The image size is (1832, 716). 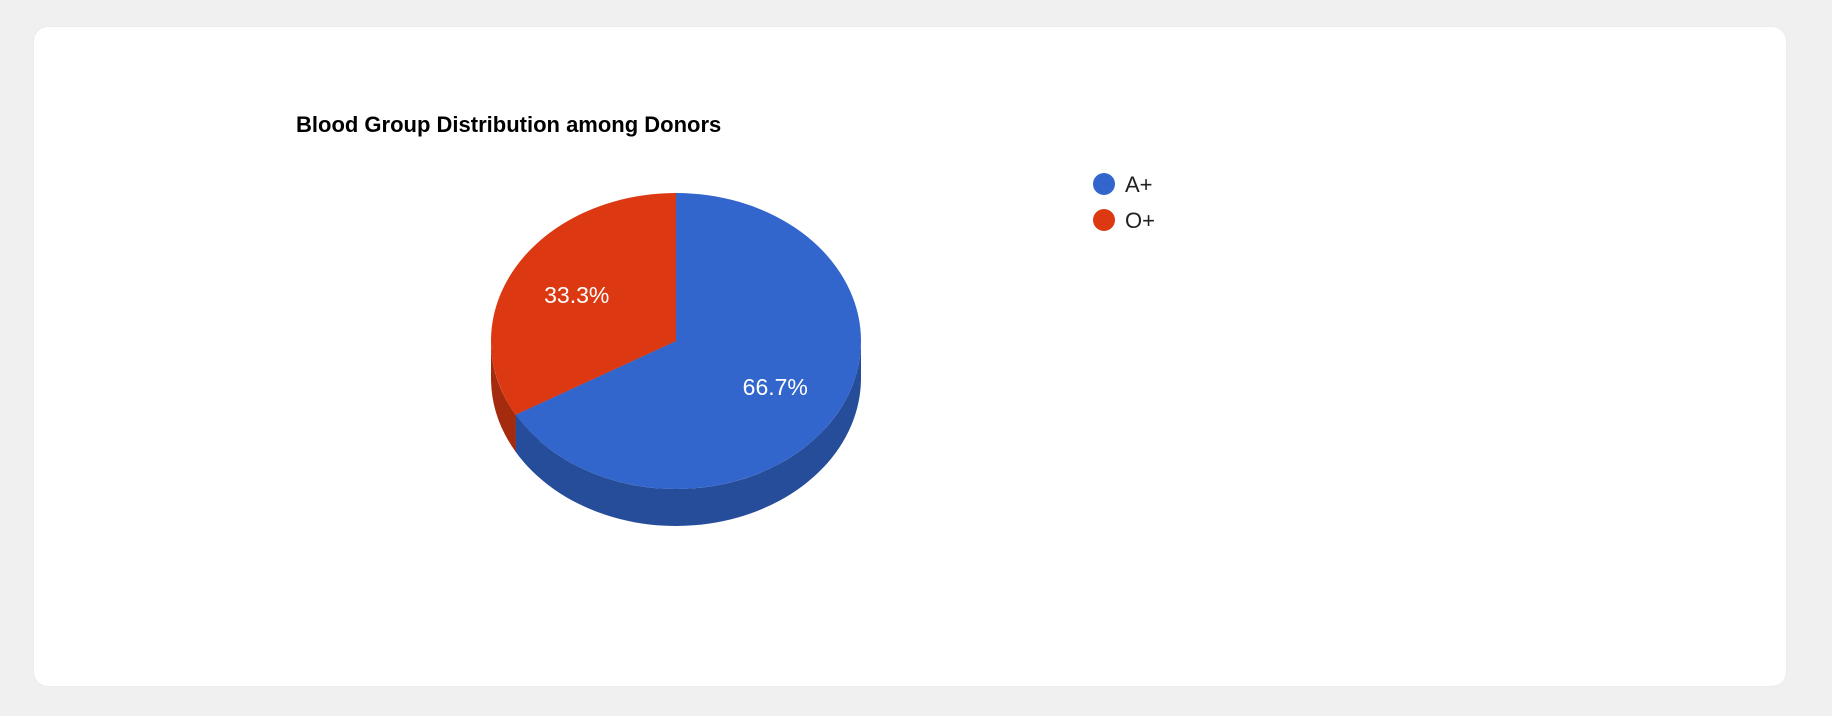 I want to click on legend-label: A+, so click(x=1139, y=184).